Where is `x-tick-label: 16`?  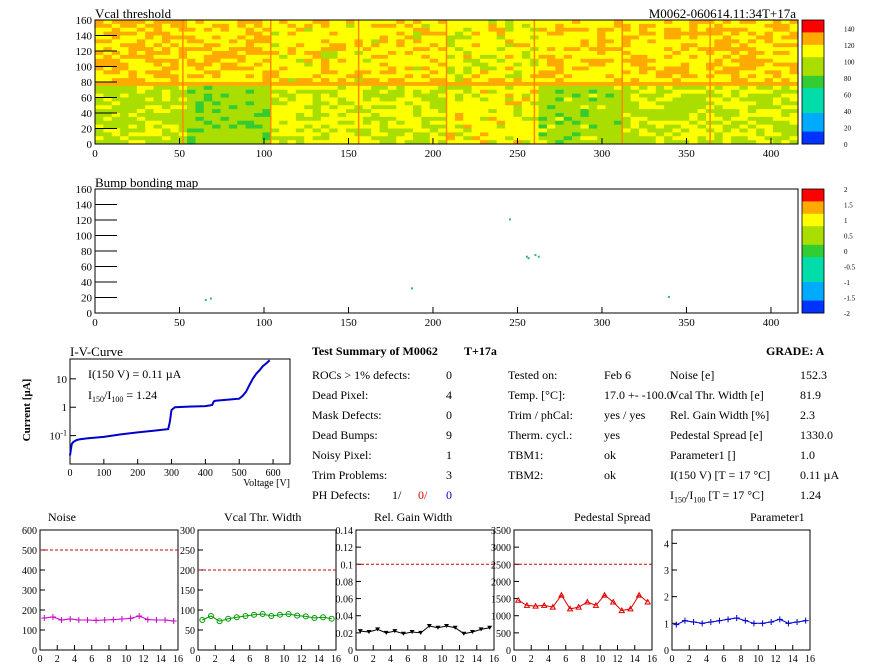
x-tick-label: 16 is located at coordinates (494, 659).